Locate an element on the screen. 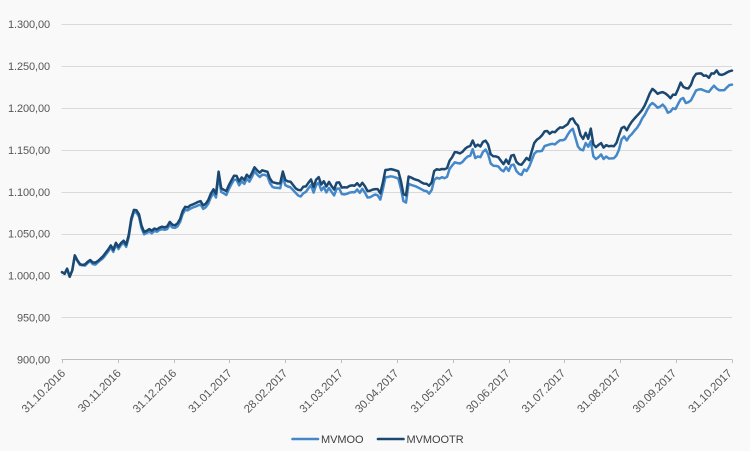 The width and height of the screenshot is (750, 451). svg-text: 1.100,00 is located at coordinates (29, 193).